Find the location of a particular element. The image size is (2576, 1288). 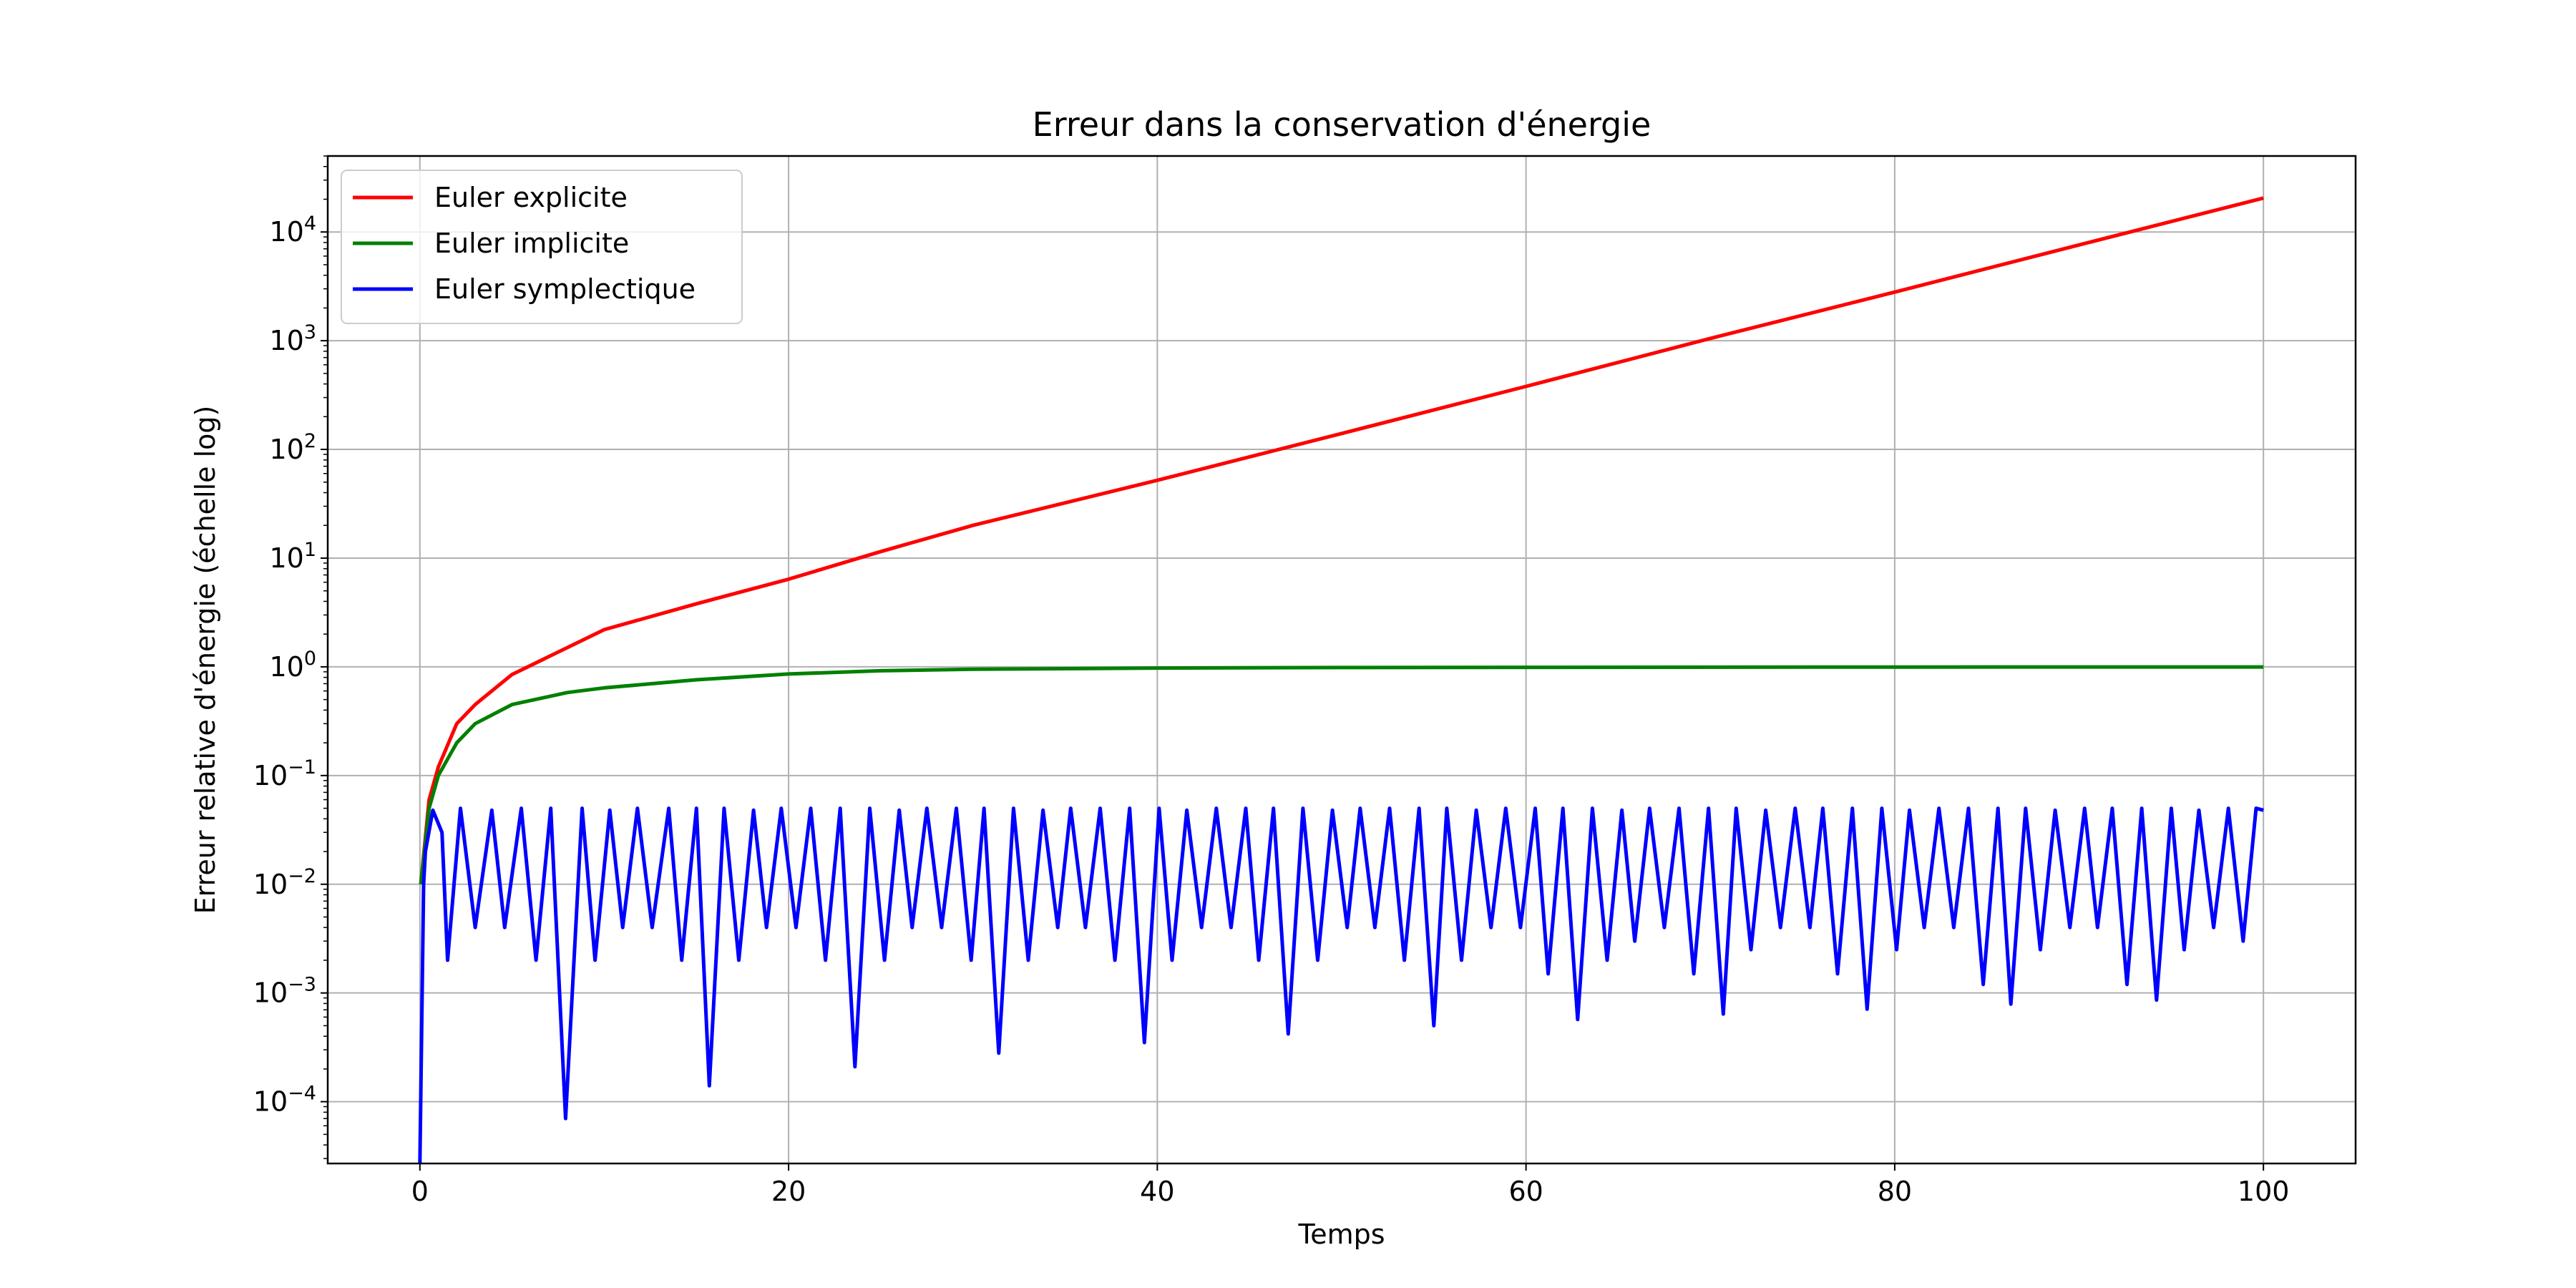

y-tick-label: 10⁻¹ is located at coordinates (284, 773).